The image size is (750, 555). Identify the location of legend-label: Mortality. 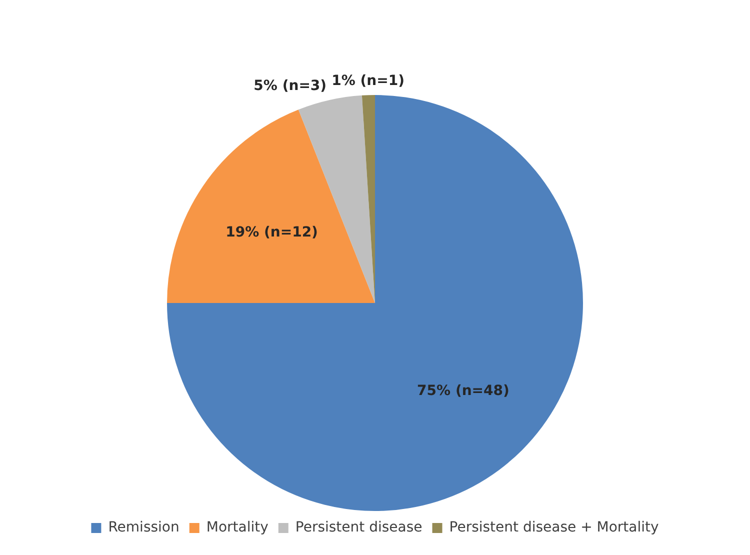
(237, 528).